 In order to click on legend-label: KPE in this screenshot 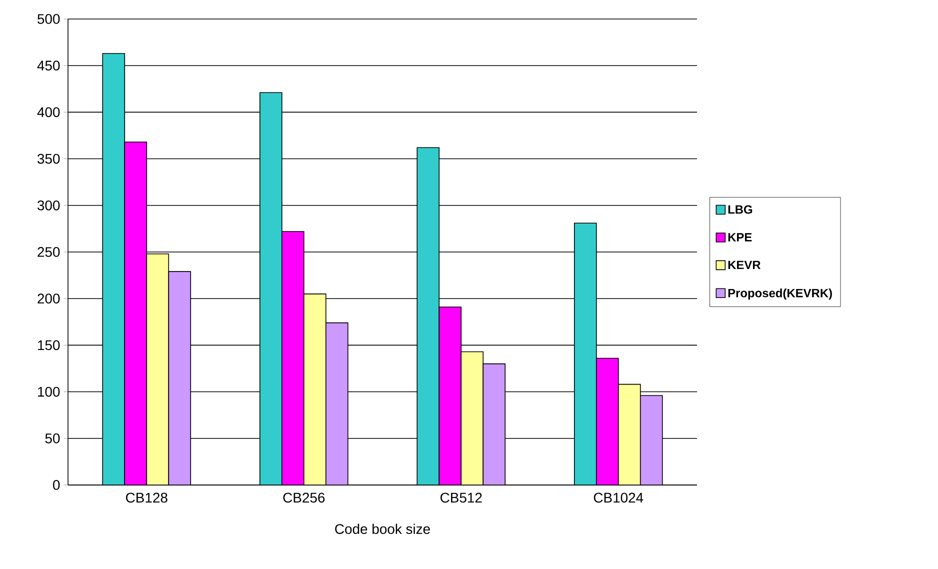, I will do `click(740, 237)`.